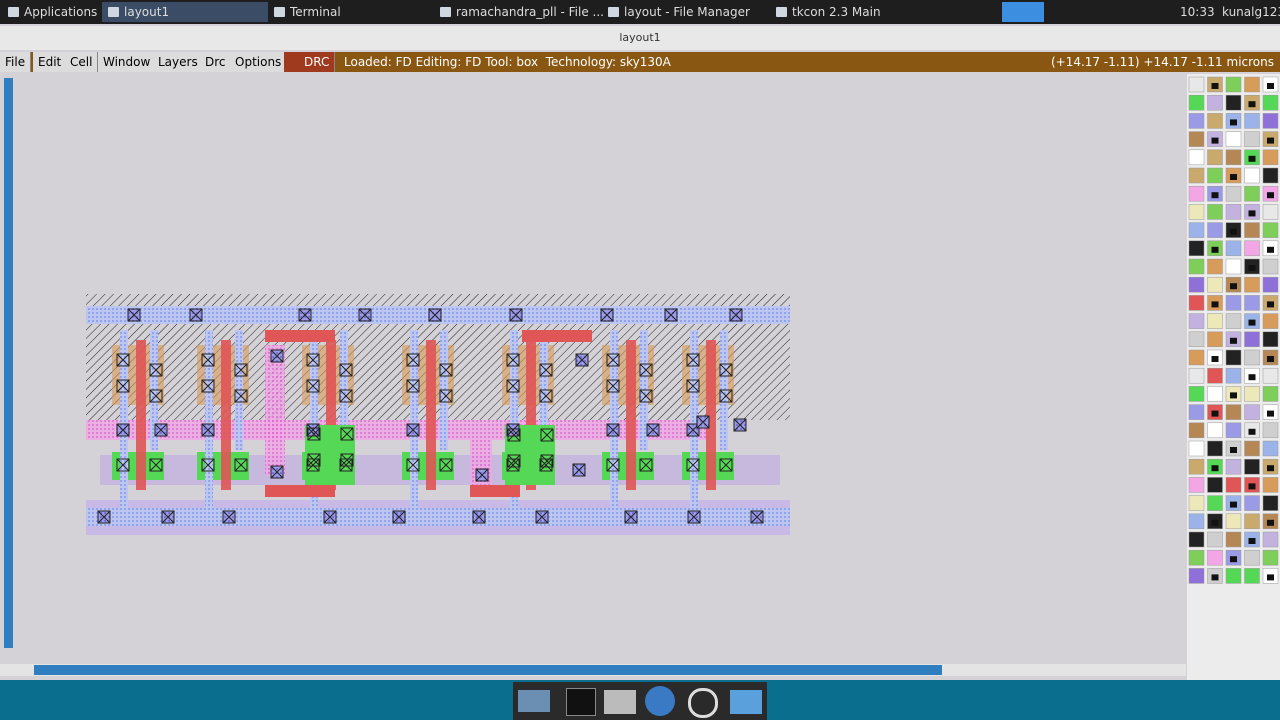  What do you see at coordinates (351, 12) in the screenshot?
I see `task-button: Terminal` at bounding box center [351, 12].